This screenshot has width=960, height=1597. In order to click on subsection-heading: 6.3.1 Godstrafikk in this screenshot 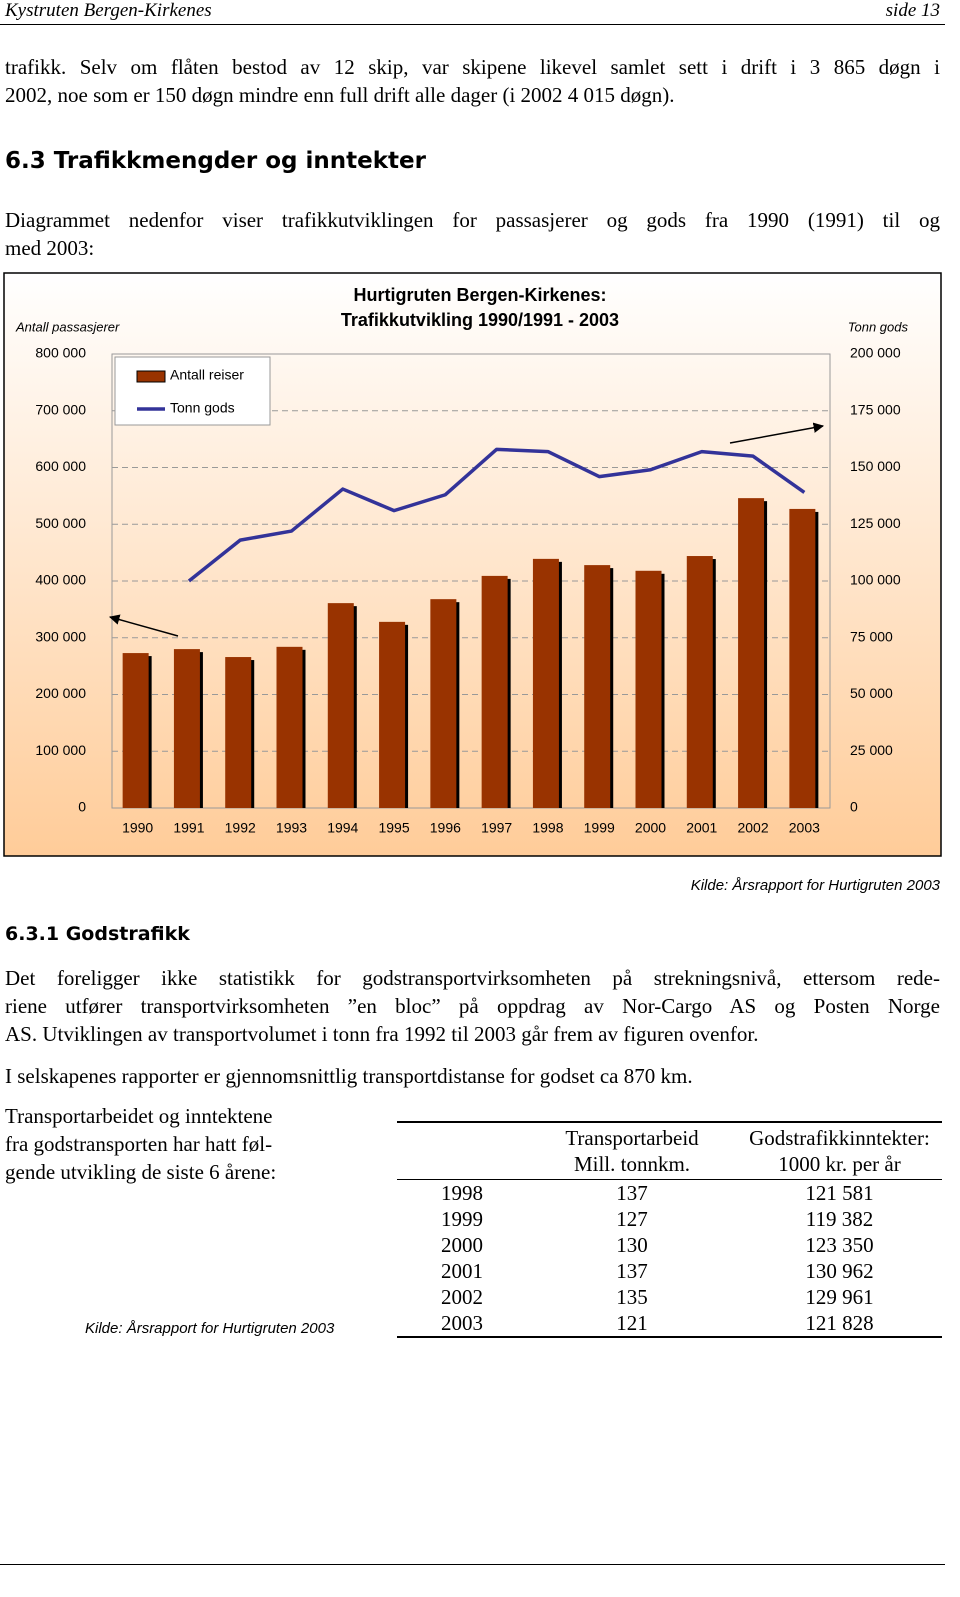, I will do `click(97, 934)`.